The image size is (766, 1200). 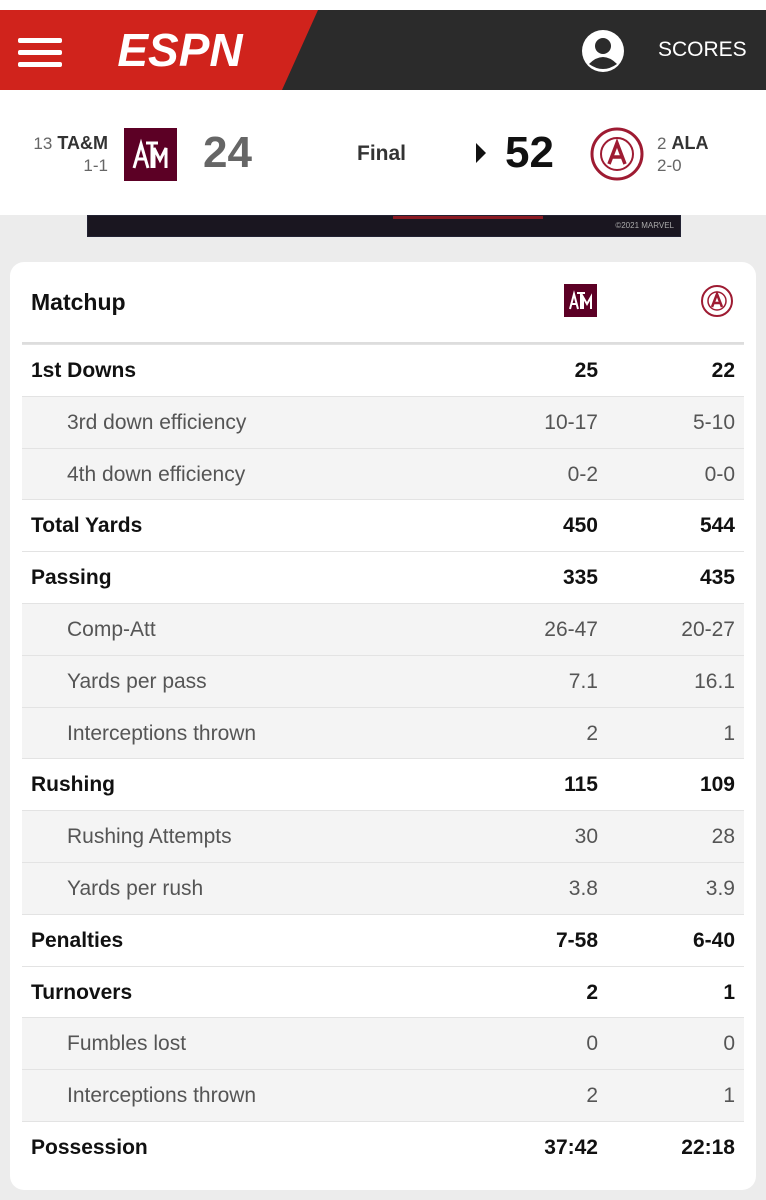 What do you see at coordinates (87, 526) in the screenshot?
I see `stat-label: Total Yards` at bounding box center [87, 526].